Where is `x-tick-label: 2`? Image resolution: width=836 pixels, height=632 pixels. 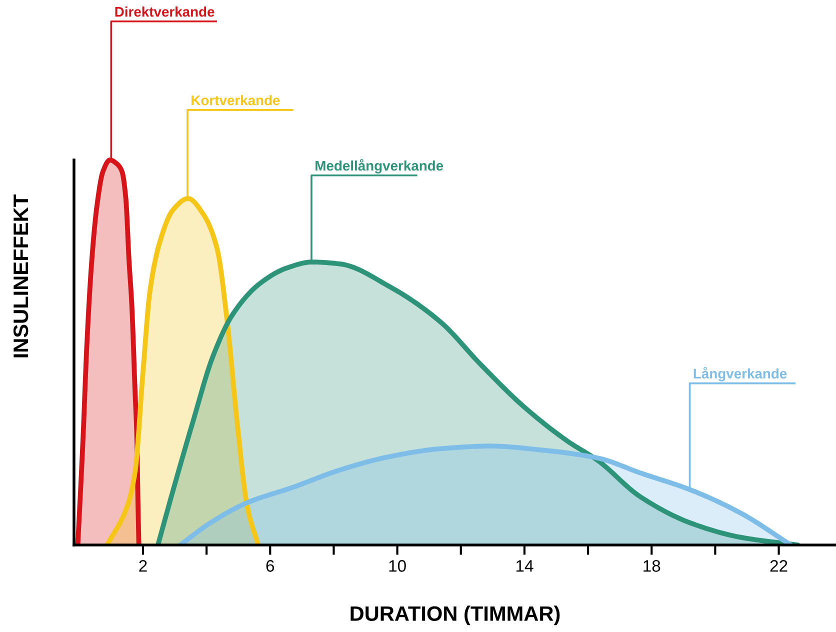 x-tick-label: 2 is located at coordinates (143, 566).